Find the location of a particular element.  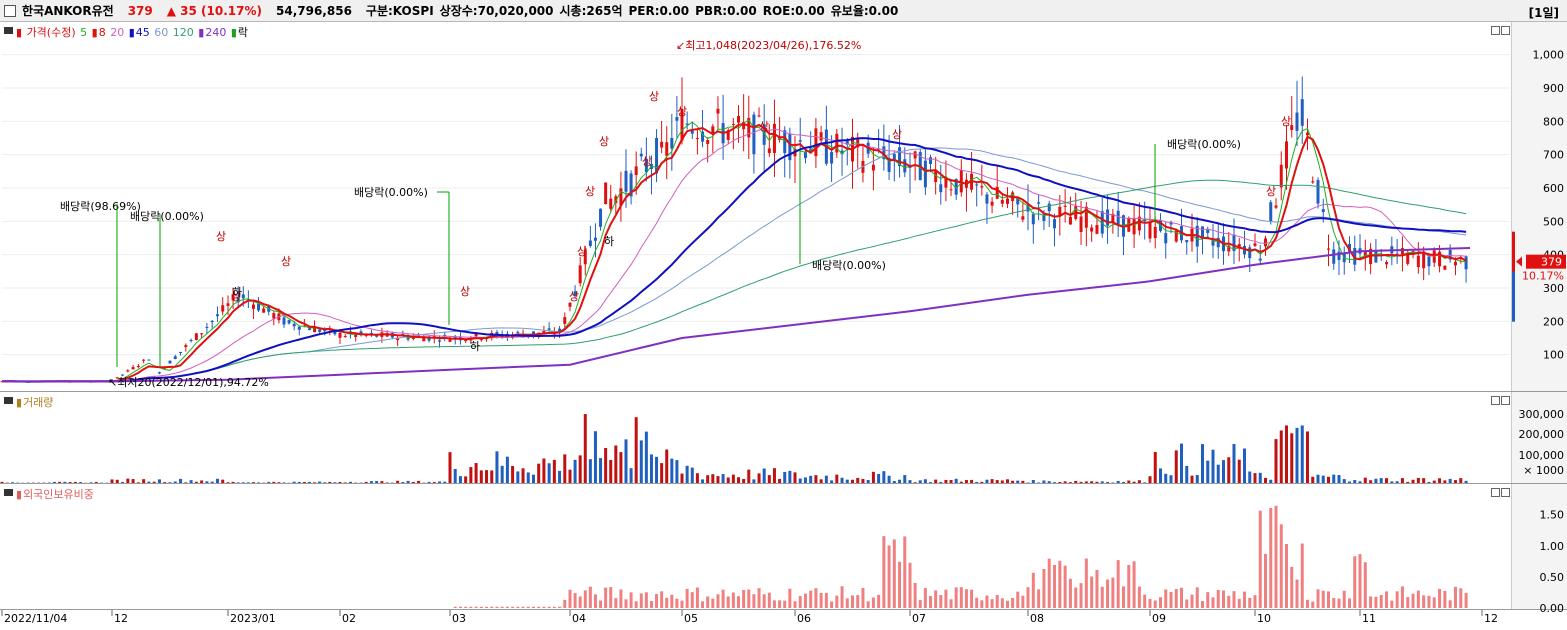

price-scale is located at coordinates (1539, 206).